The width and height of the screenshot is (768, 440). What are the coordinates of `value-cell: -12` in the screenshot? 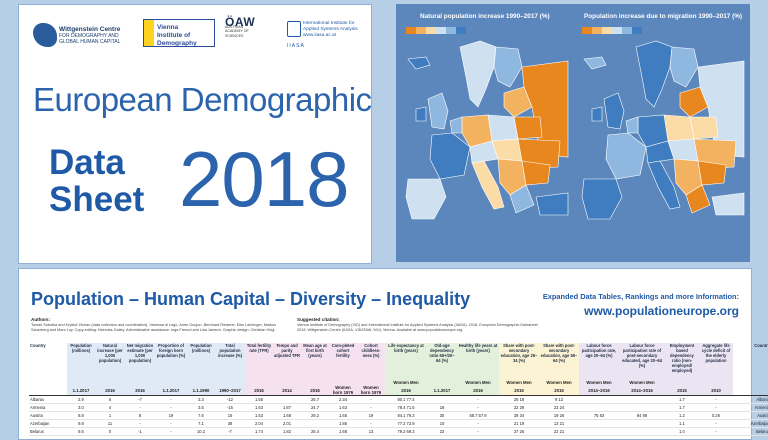 It's located at (230, 399).